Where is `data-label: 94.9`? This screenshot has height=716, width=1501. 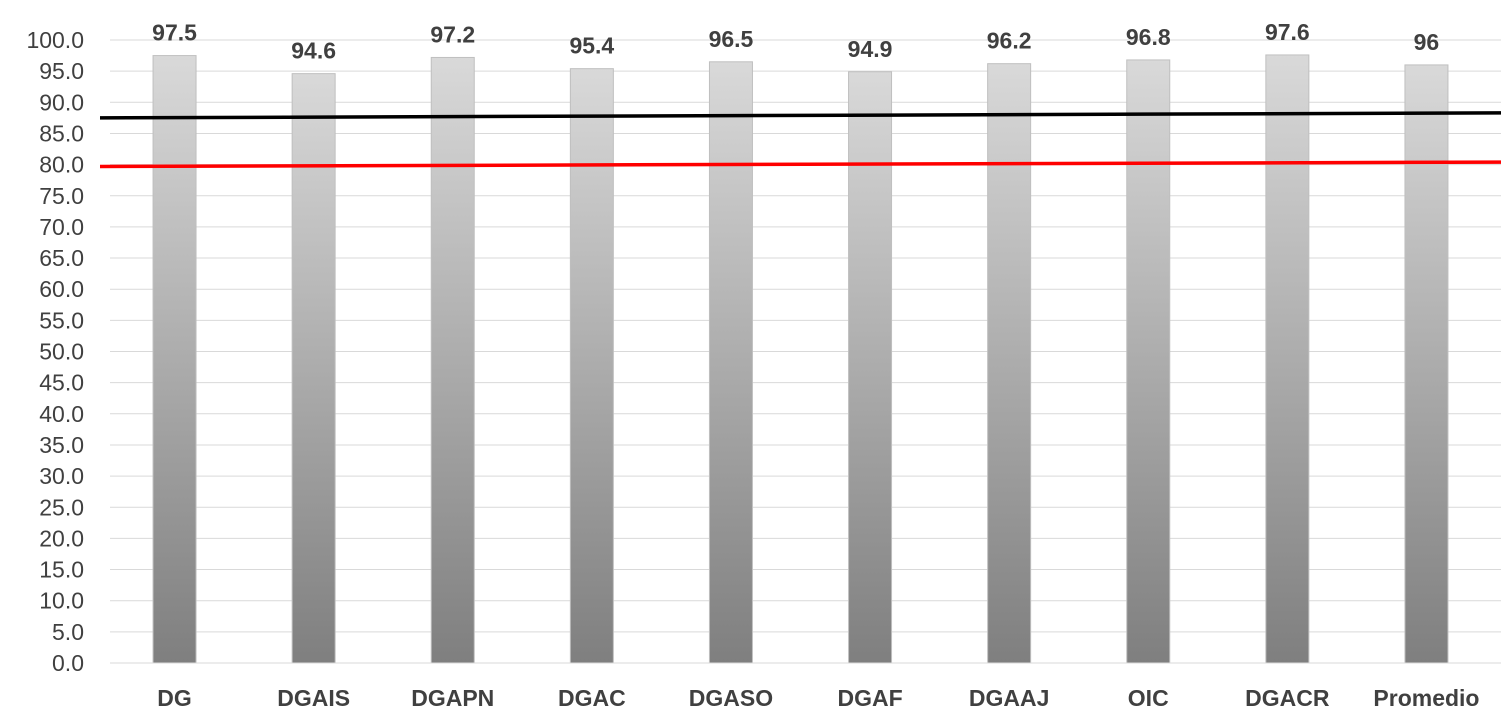
data-label: 94.9 is located at coordinates (870, 49).